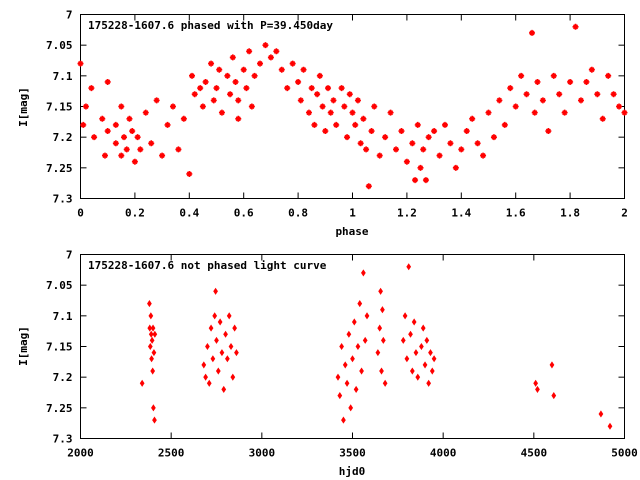  I want to click on unphased-x-tick-label: 5000, so click(624, 453).